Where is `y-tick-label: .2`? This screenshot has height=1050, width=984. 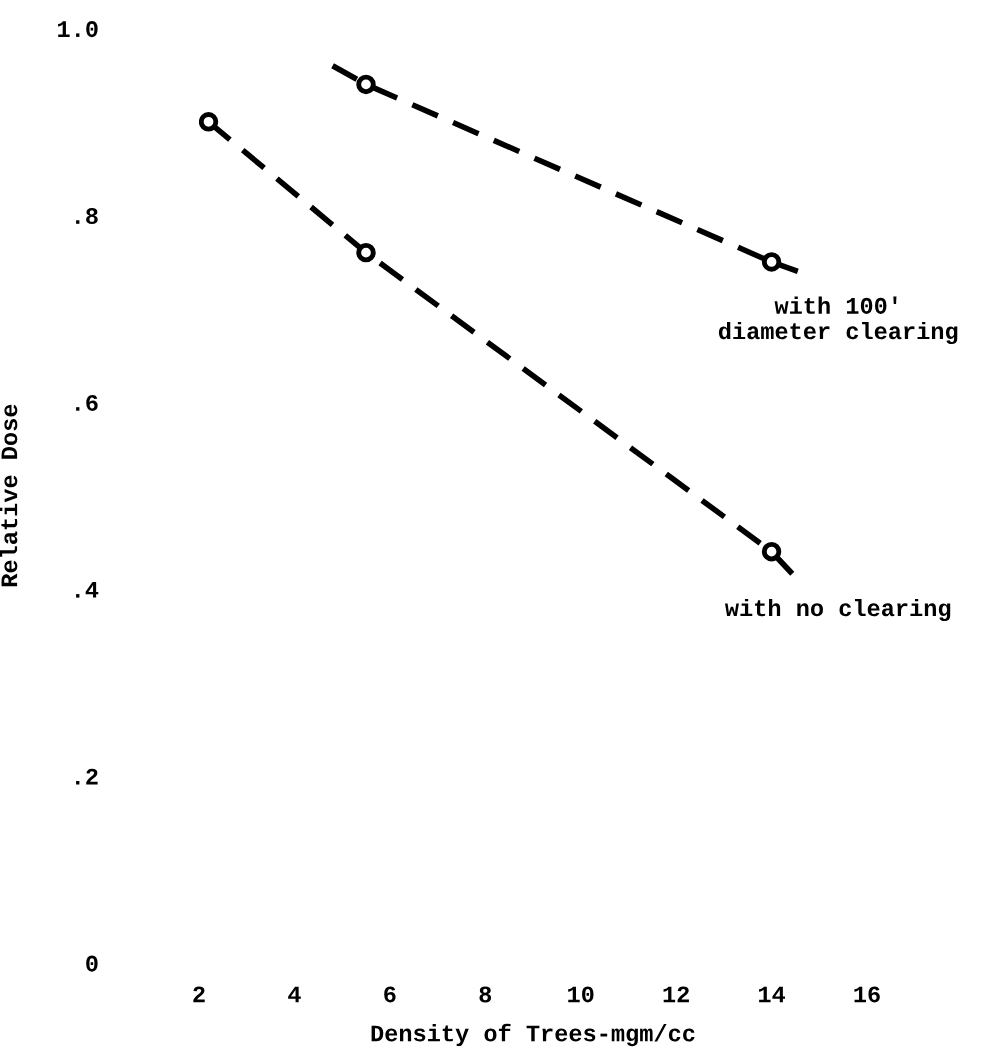
y-tick-label: .2 is located at coordinates (87, 776).